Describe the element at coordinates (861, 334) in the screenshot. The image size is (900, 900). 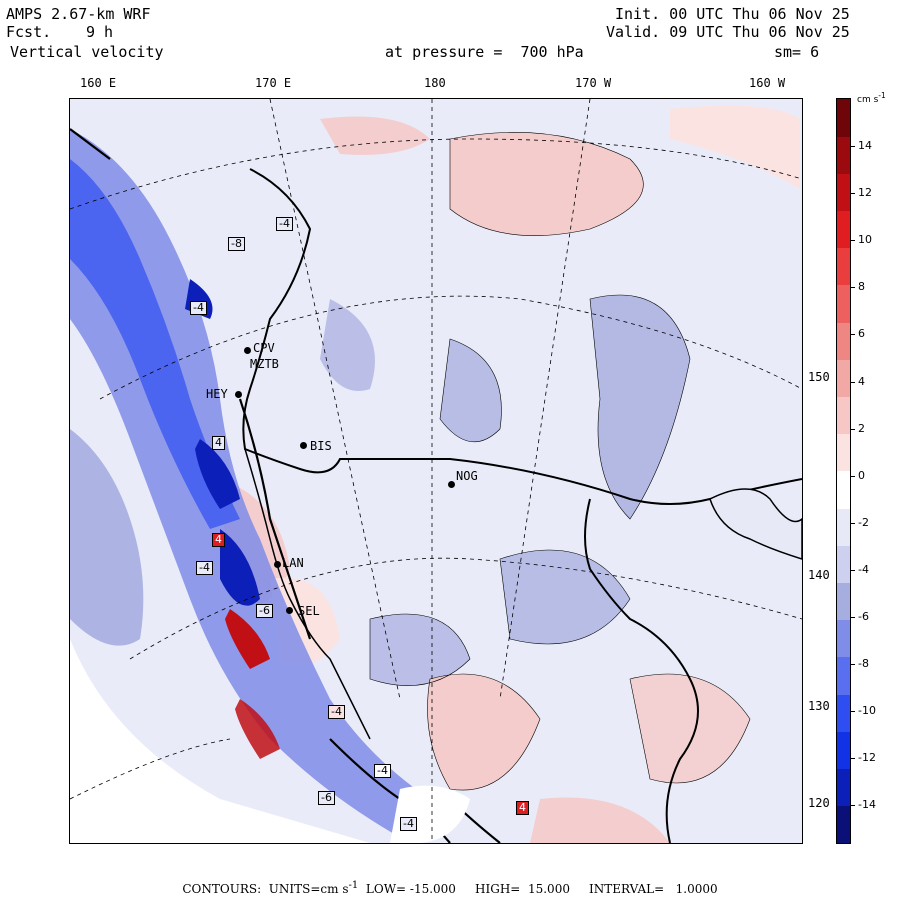
I see `colorbar-tick-label: 6` at that location.